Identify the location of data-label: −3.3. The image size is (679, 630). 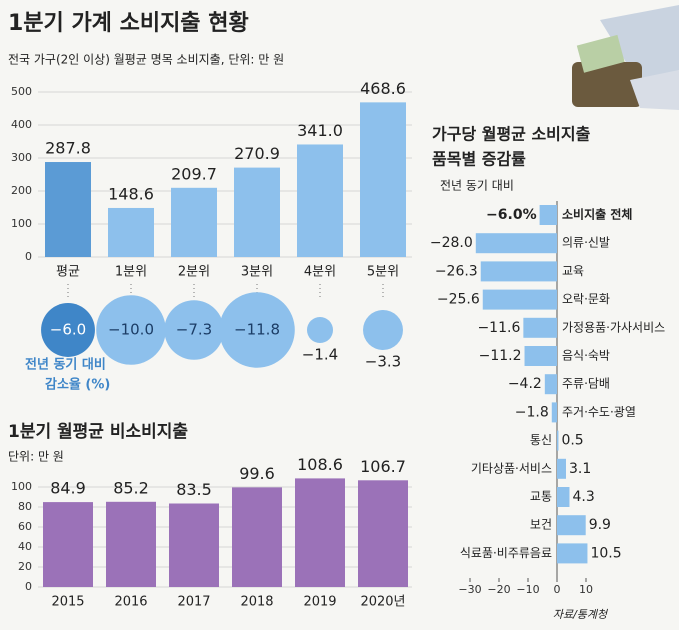
(383, 361).